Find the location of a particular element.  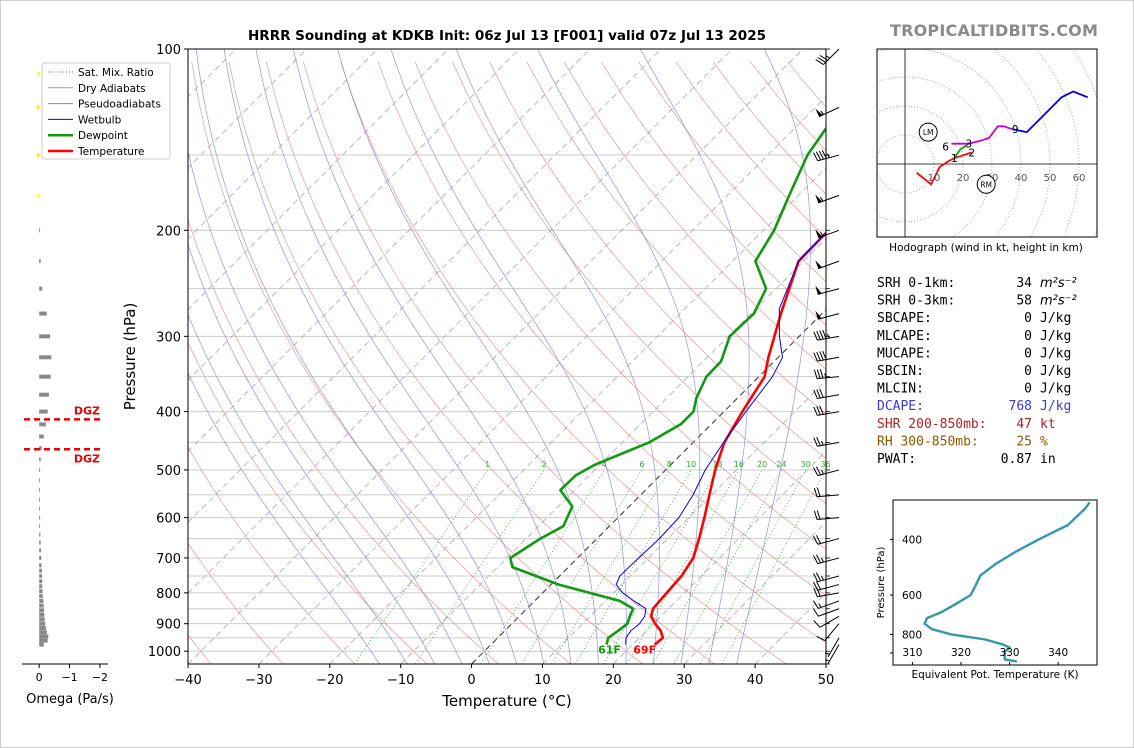

mixing-ratio-label: 16 is located at coordinates (739, 464).